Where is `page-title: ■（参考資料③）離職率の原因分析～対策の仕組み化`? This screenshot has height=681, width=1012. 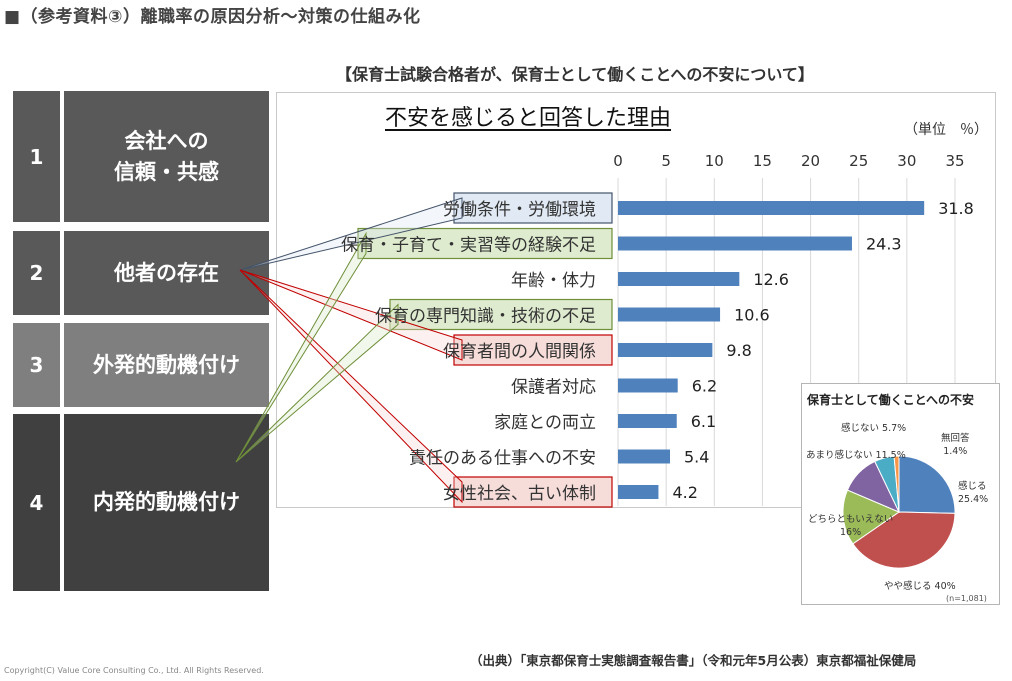 page-title: ■（参考資料③）離職率の原因分析～対策の仕組み化 is located at coordinates (212, 17).